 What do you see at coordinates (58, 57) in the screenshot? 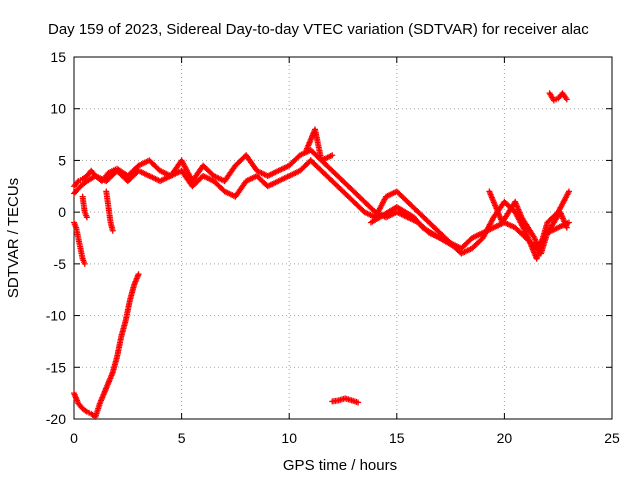
I see `y-tick-label: 15` at bounding box center [58, 57].